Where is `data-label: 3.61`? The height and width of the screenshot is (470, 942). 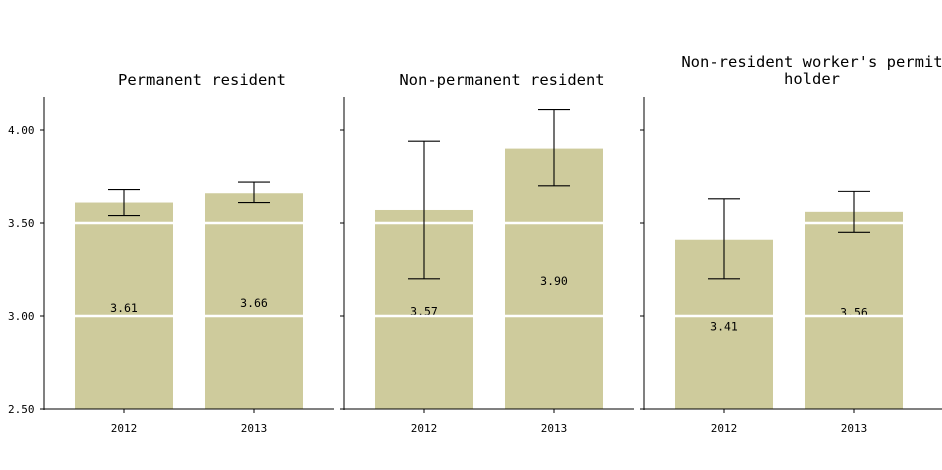 data-label: 3.61 is located at coordinates (124, 308).